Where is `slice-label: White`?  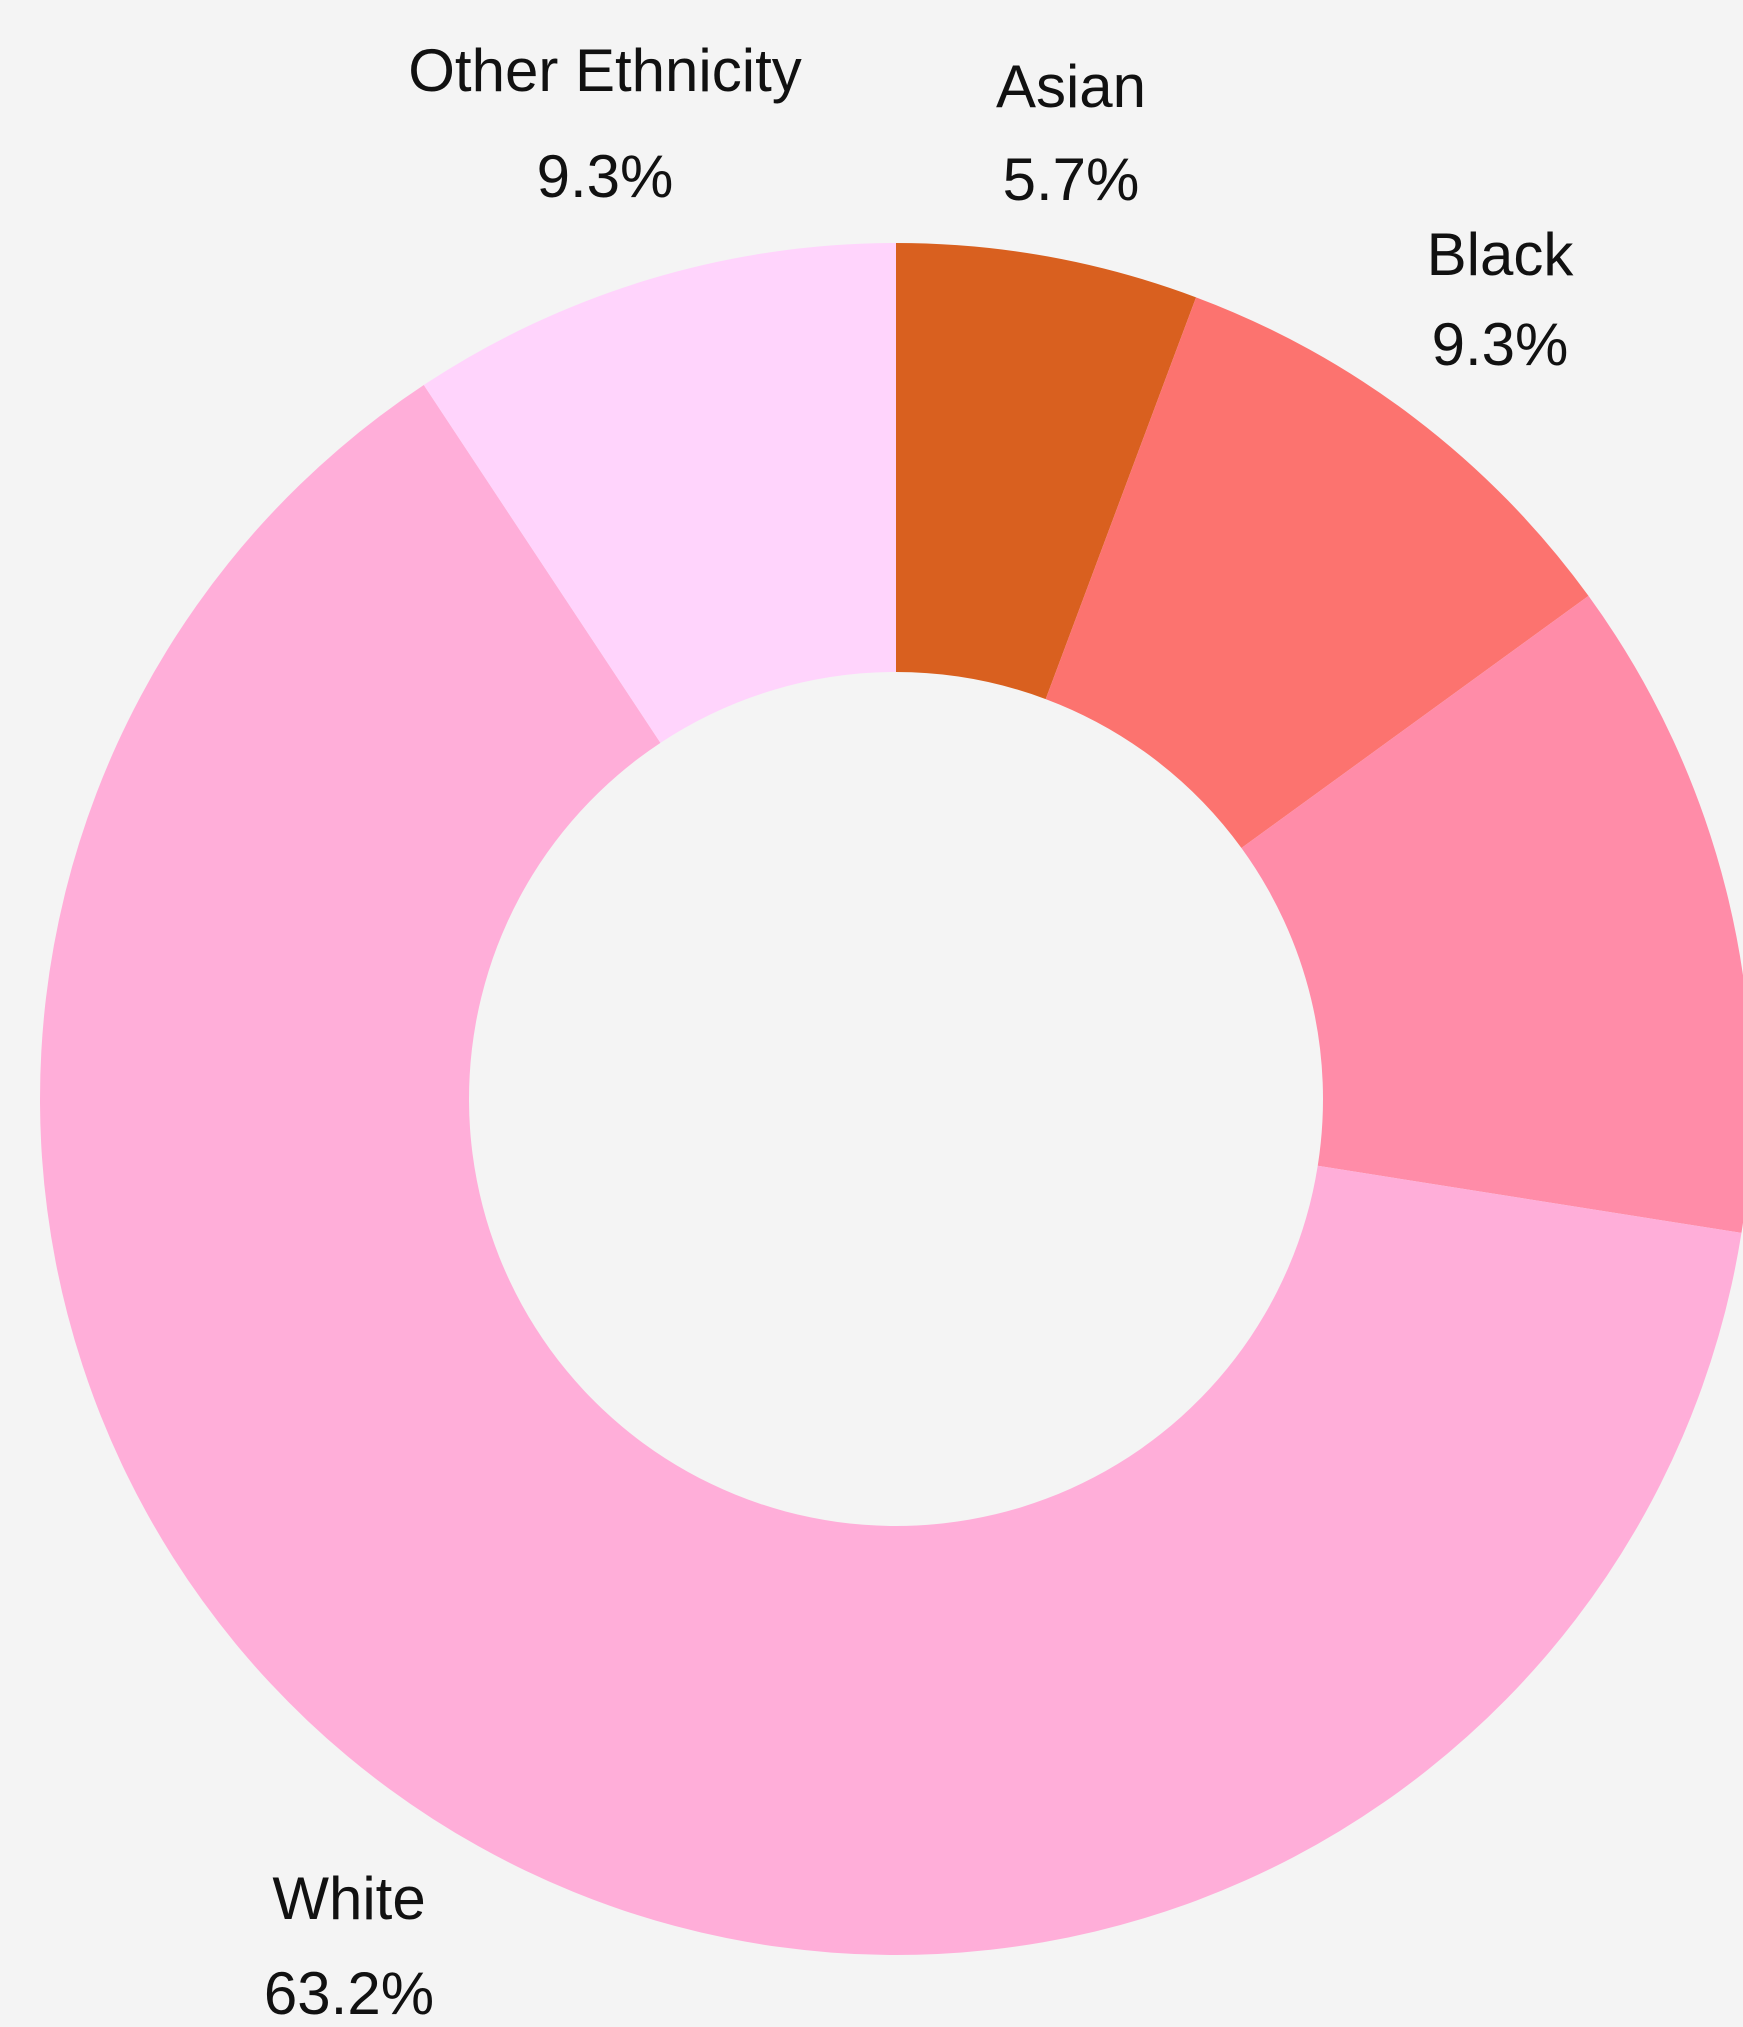 slice-label: White is located at coordinates (348, 1898).